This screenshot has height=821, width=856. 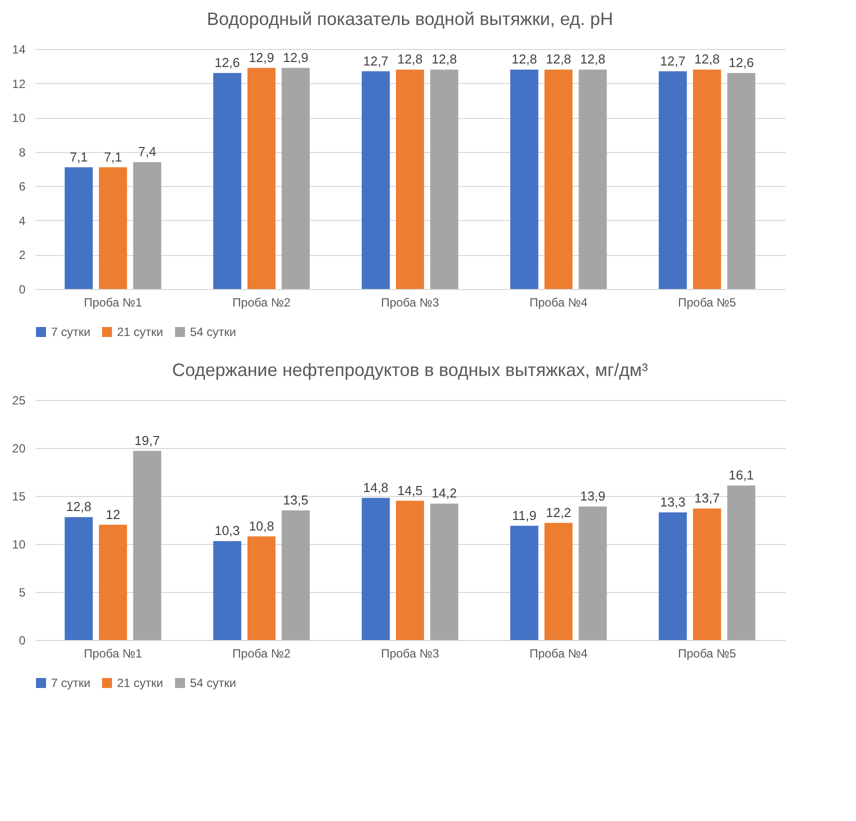 What do you see at coordinates (19, 49) in the screenshot?
I see `y-tick-label: 14` at bounding box center [19, 49].